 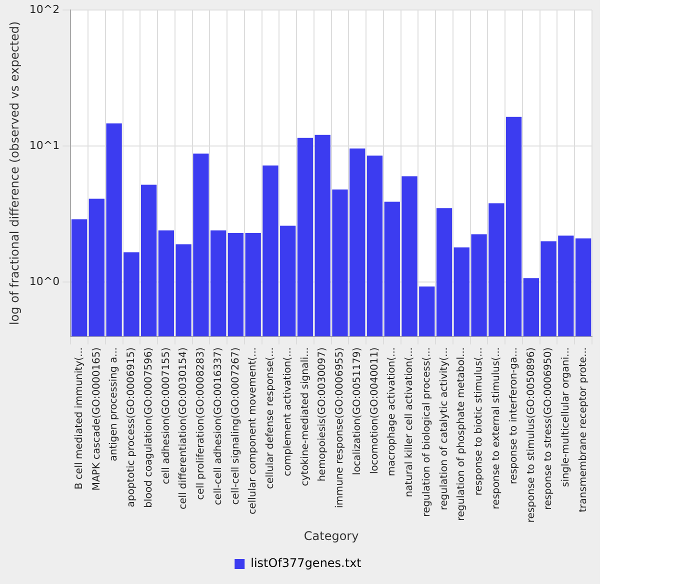 I want to click on x-tick-label: cell differentiation(GO:0030154), so click(x=184, y=428).